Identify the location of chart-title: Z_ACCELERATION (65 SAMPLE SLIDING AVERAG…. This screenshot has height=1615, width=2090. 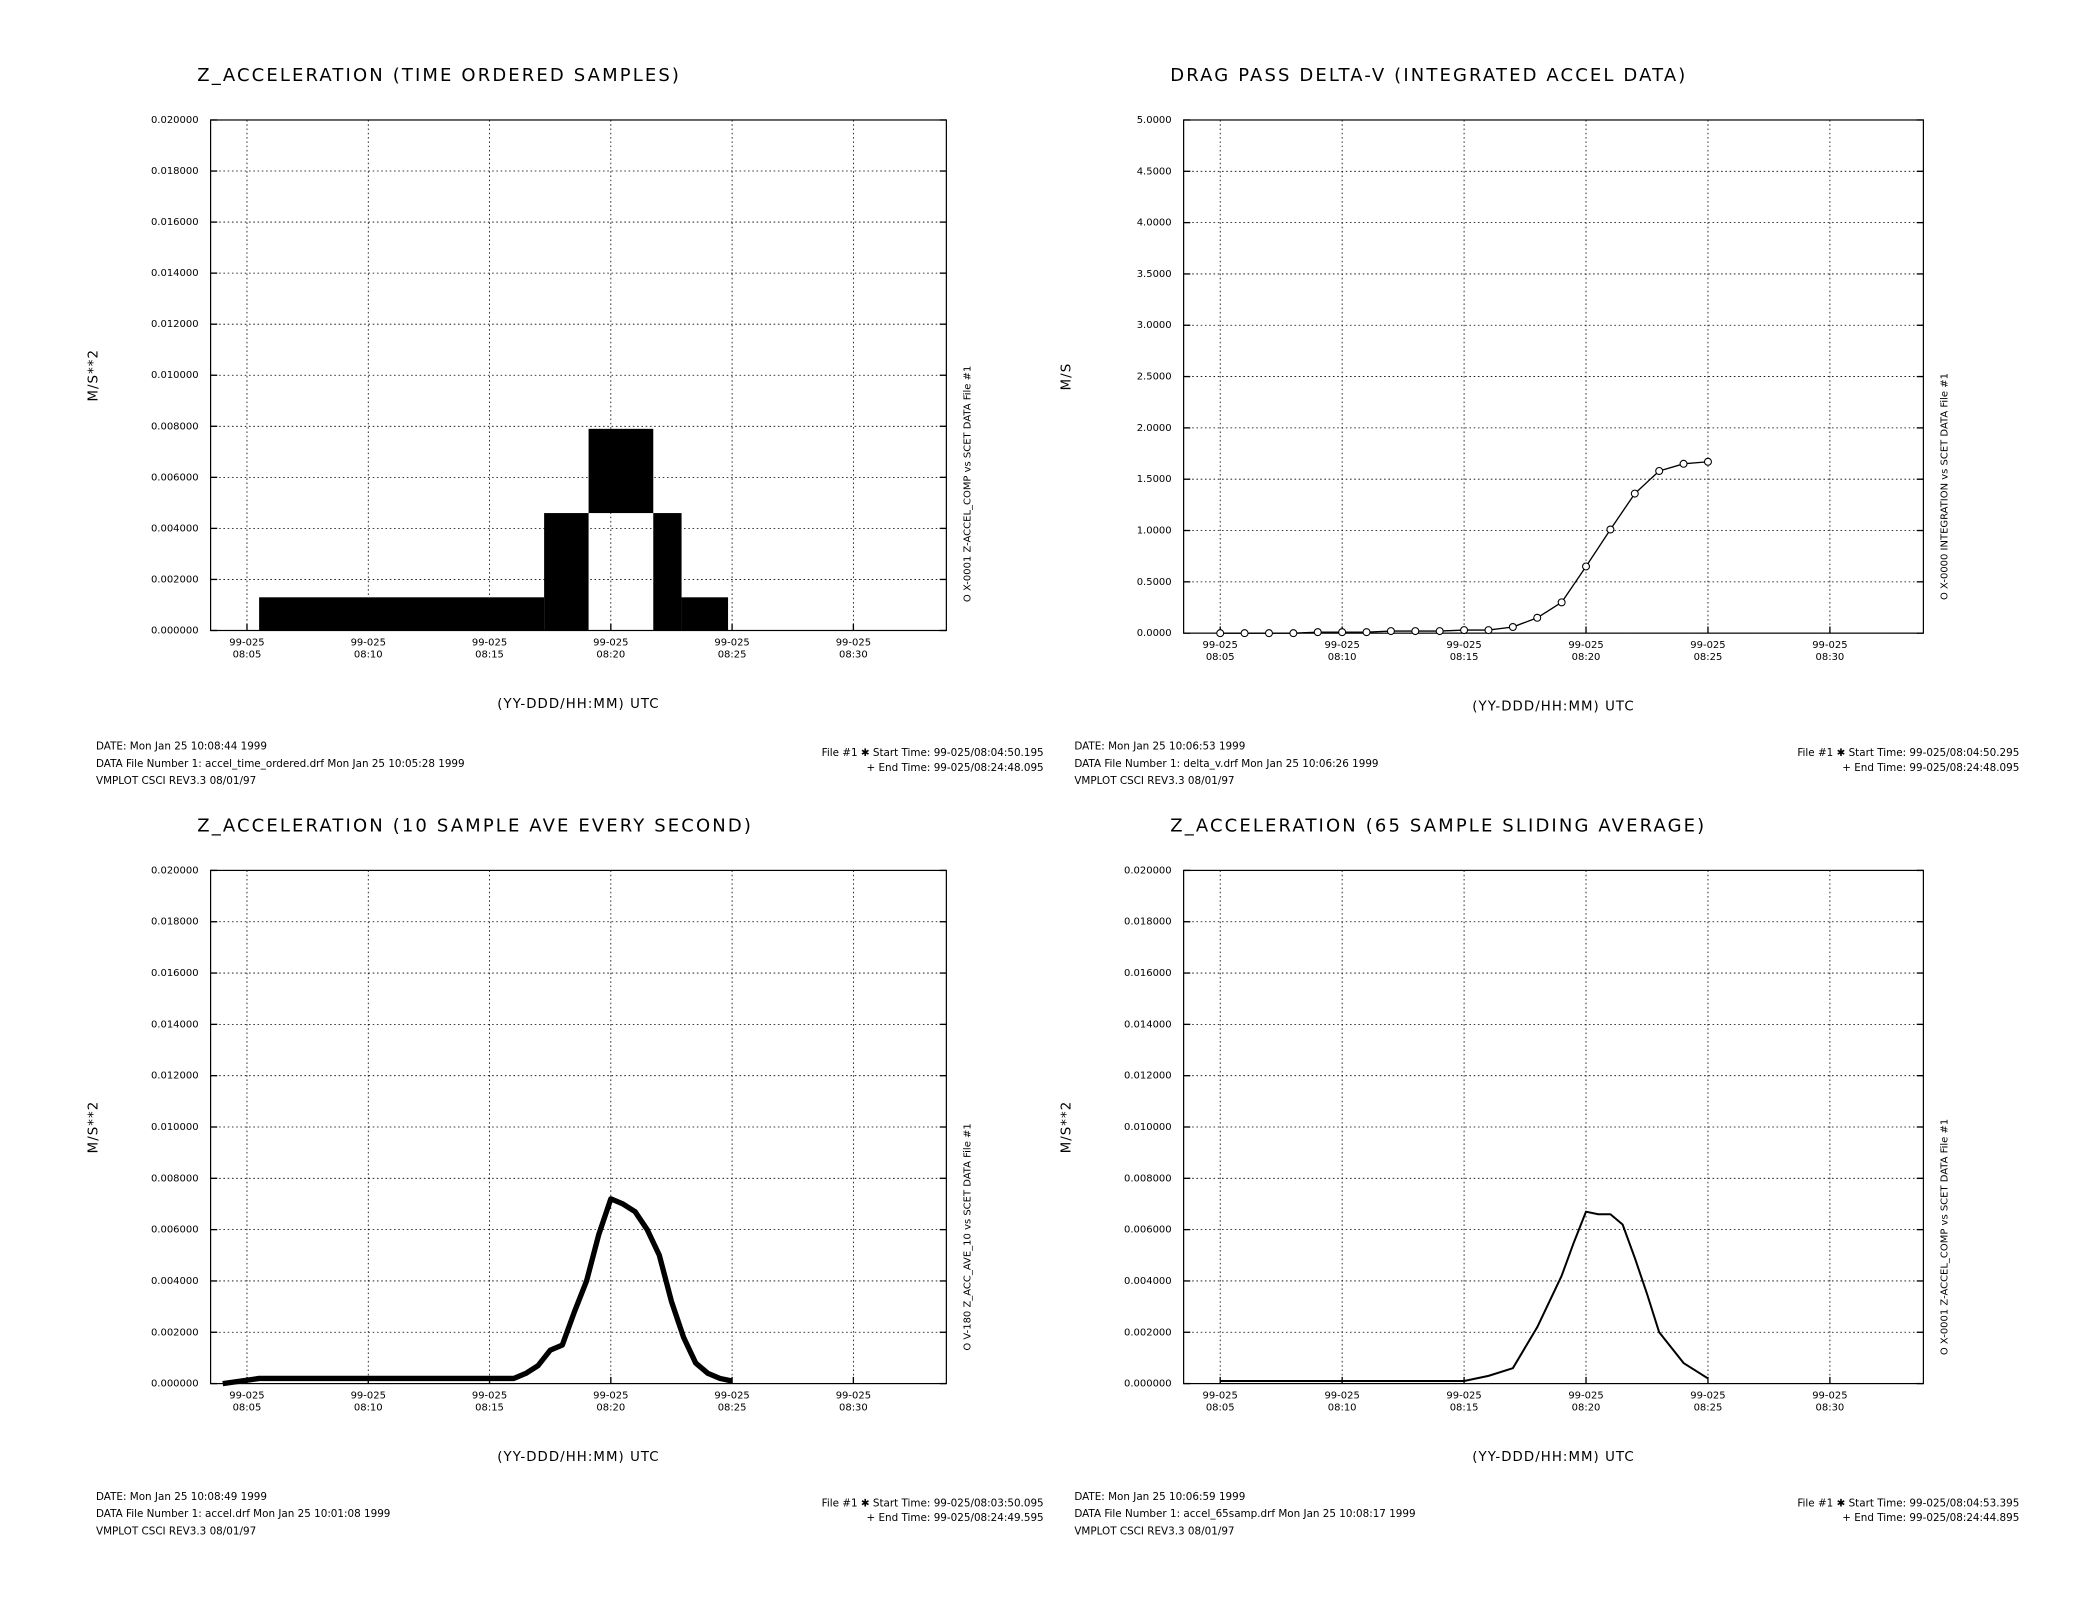
(1438, 825).